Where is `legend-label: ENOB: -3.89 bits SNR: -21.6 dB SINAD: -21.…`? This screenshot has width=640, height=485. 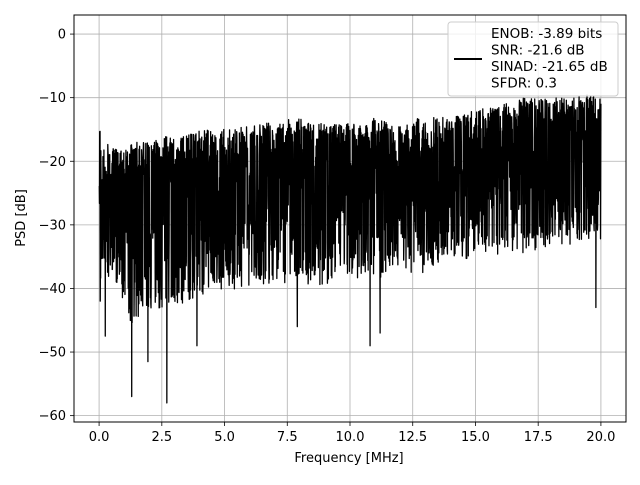 legend-label: ENOB: -3.89 bits SNR: -21.6 dB SINAD: -21.… is located at coordinates (549, 59).